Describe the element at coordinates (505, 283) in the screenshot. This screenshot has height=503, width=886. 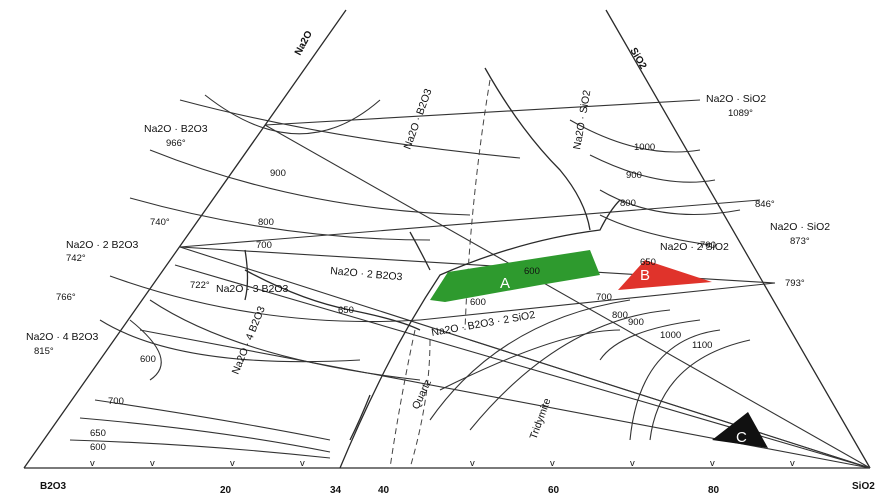
I see `region-a-label: A` at that location.